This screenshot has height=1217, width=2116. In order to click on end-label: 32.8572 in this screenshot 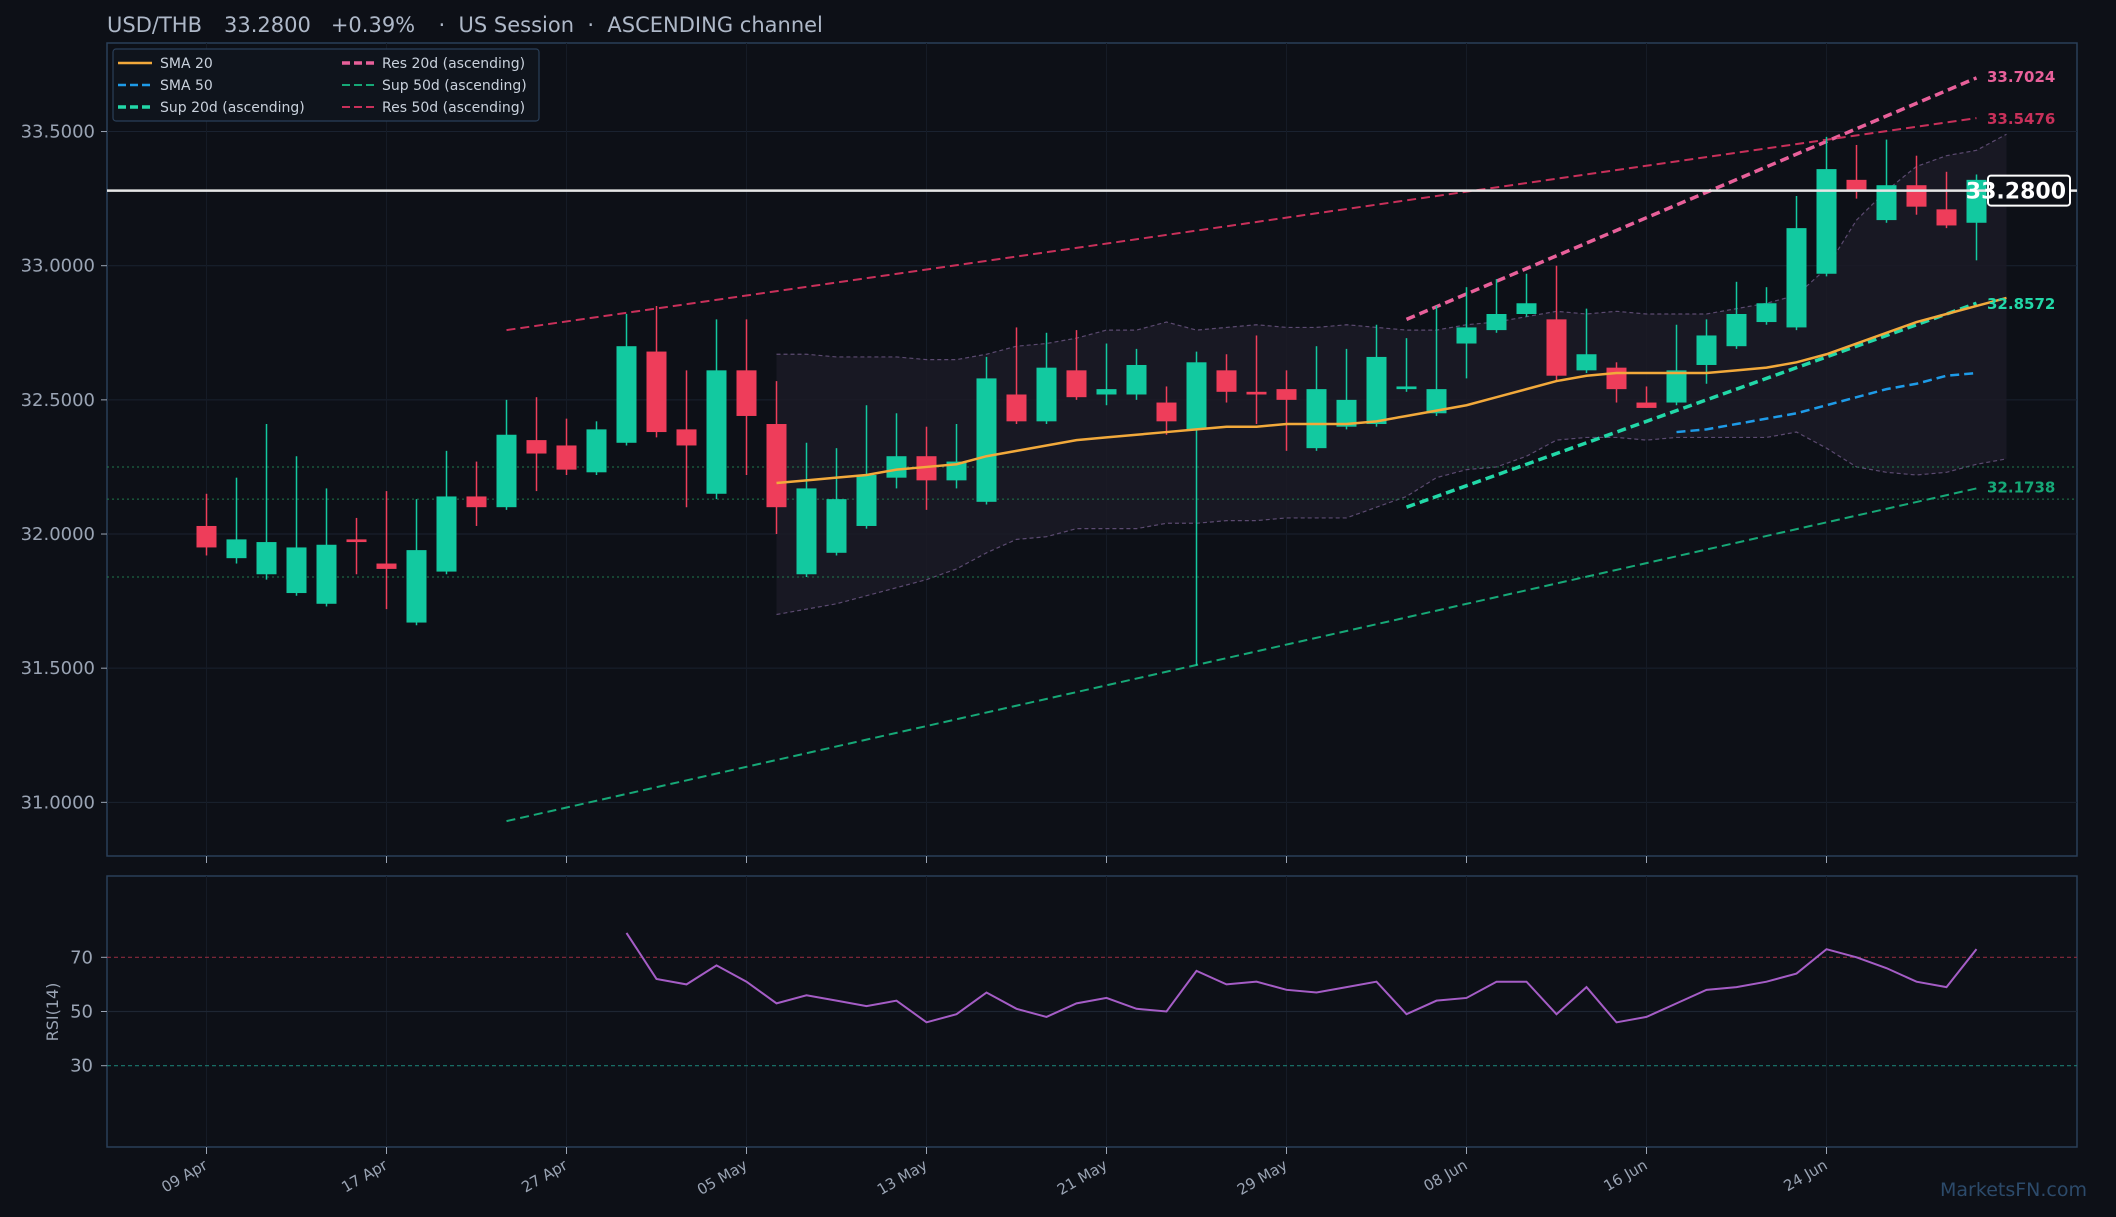, I will do `click(2021, 304)`.